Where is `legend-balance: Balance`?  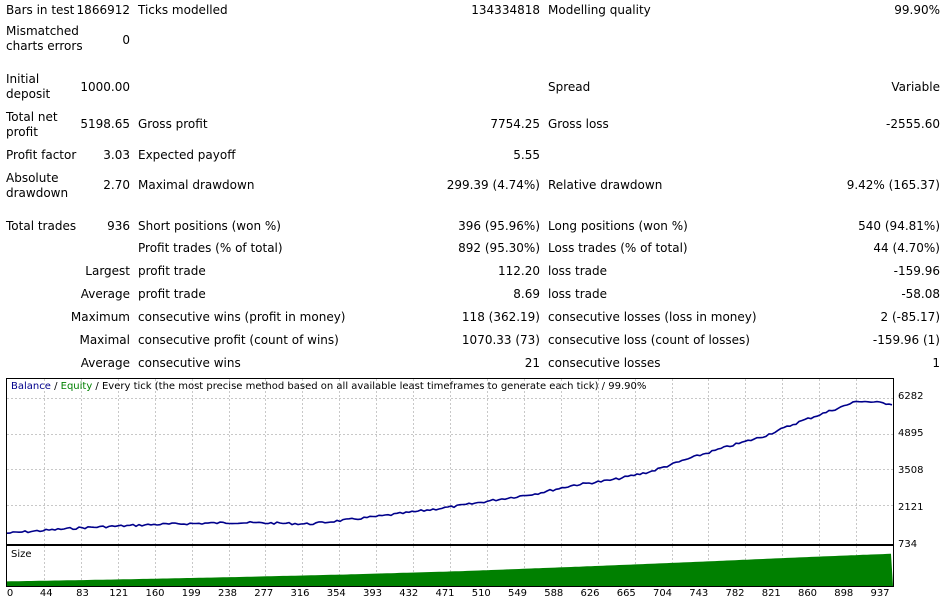
legend-balance: Balance is located at coordinates (31, 386).